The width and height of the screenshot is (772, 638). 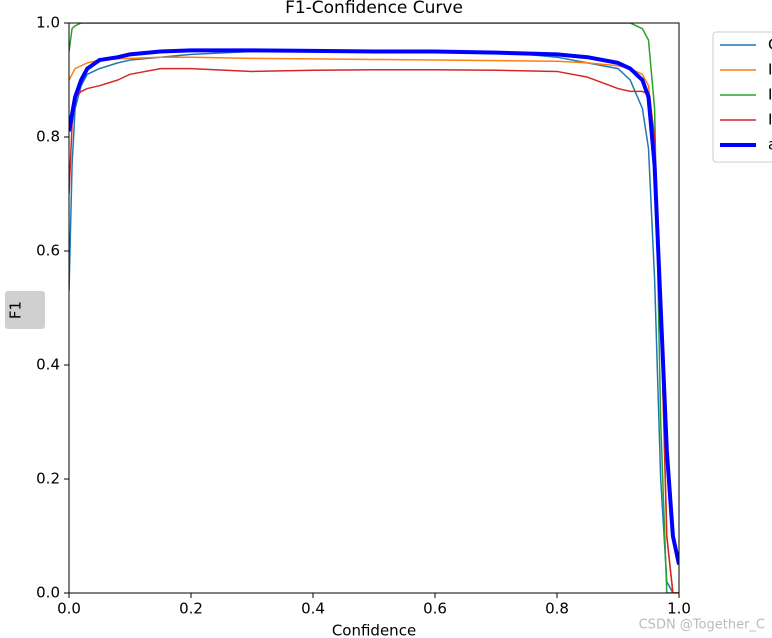 I want to click on legend-box, so click(x=742, y=97).